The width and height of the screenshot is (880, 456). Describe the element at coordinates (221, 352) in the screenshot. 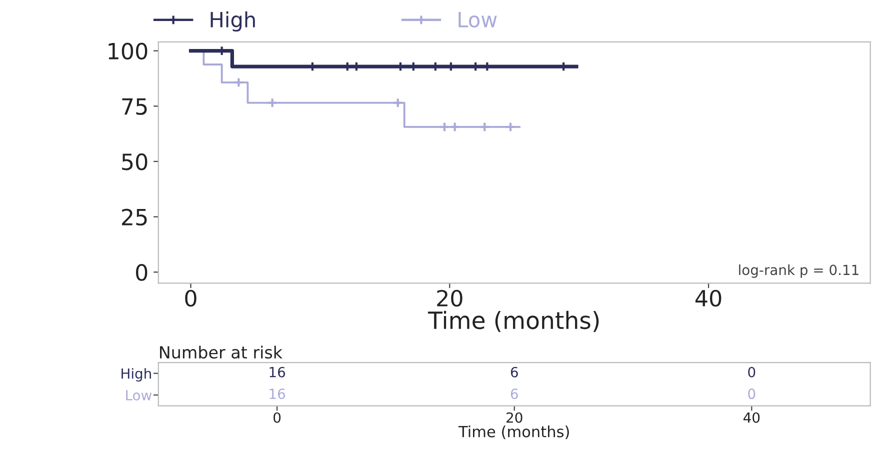

I see `chart-title: Number at risk` at that location.